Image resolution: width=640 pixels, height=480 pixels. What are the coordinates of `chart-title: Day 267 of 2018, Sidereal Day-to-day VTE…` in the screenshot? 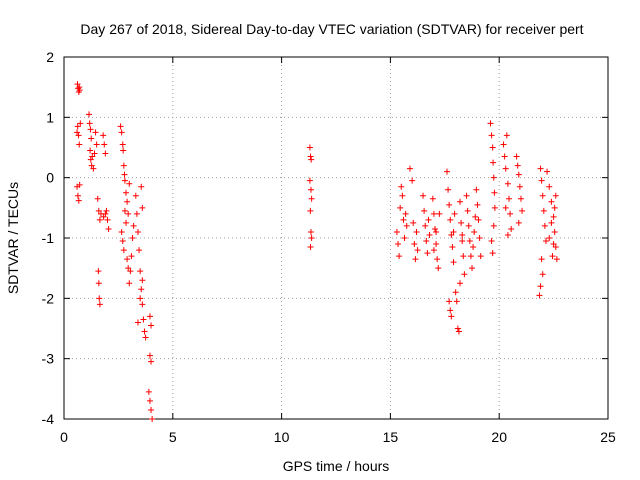 It's located at (331, 29).